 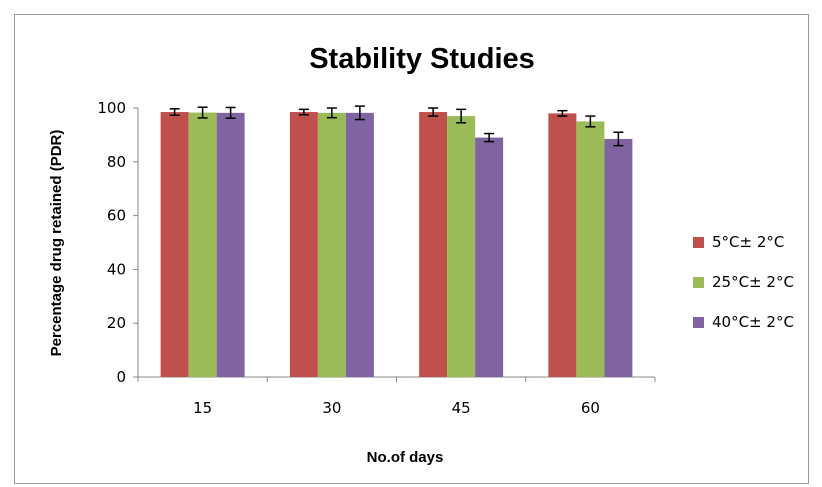 I want to click on error-bars, so click(x=396, y=126).